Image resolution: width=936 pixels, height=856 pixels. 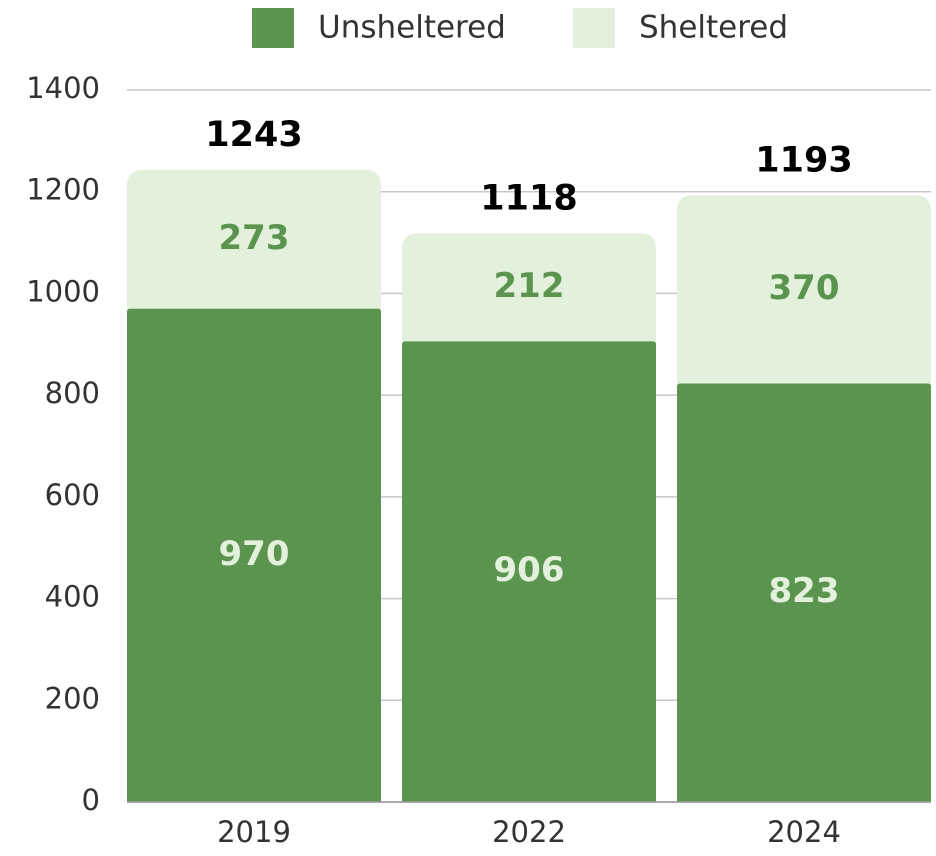 What do you see at coordinates (72, 597) in the screenshot?
I see `y-tick-label: 400` at bounding box center [72, 597].